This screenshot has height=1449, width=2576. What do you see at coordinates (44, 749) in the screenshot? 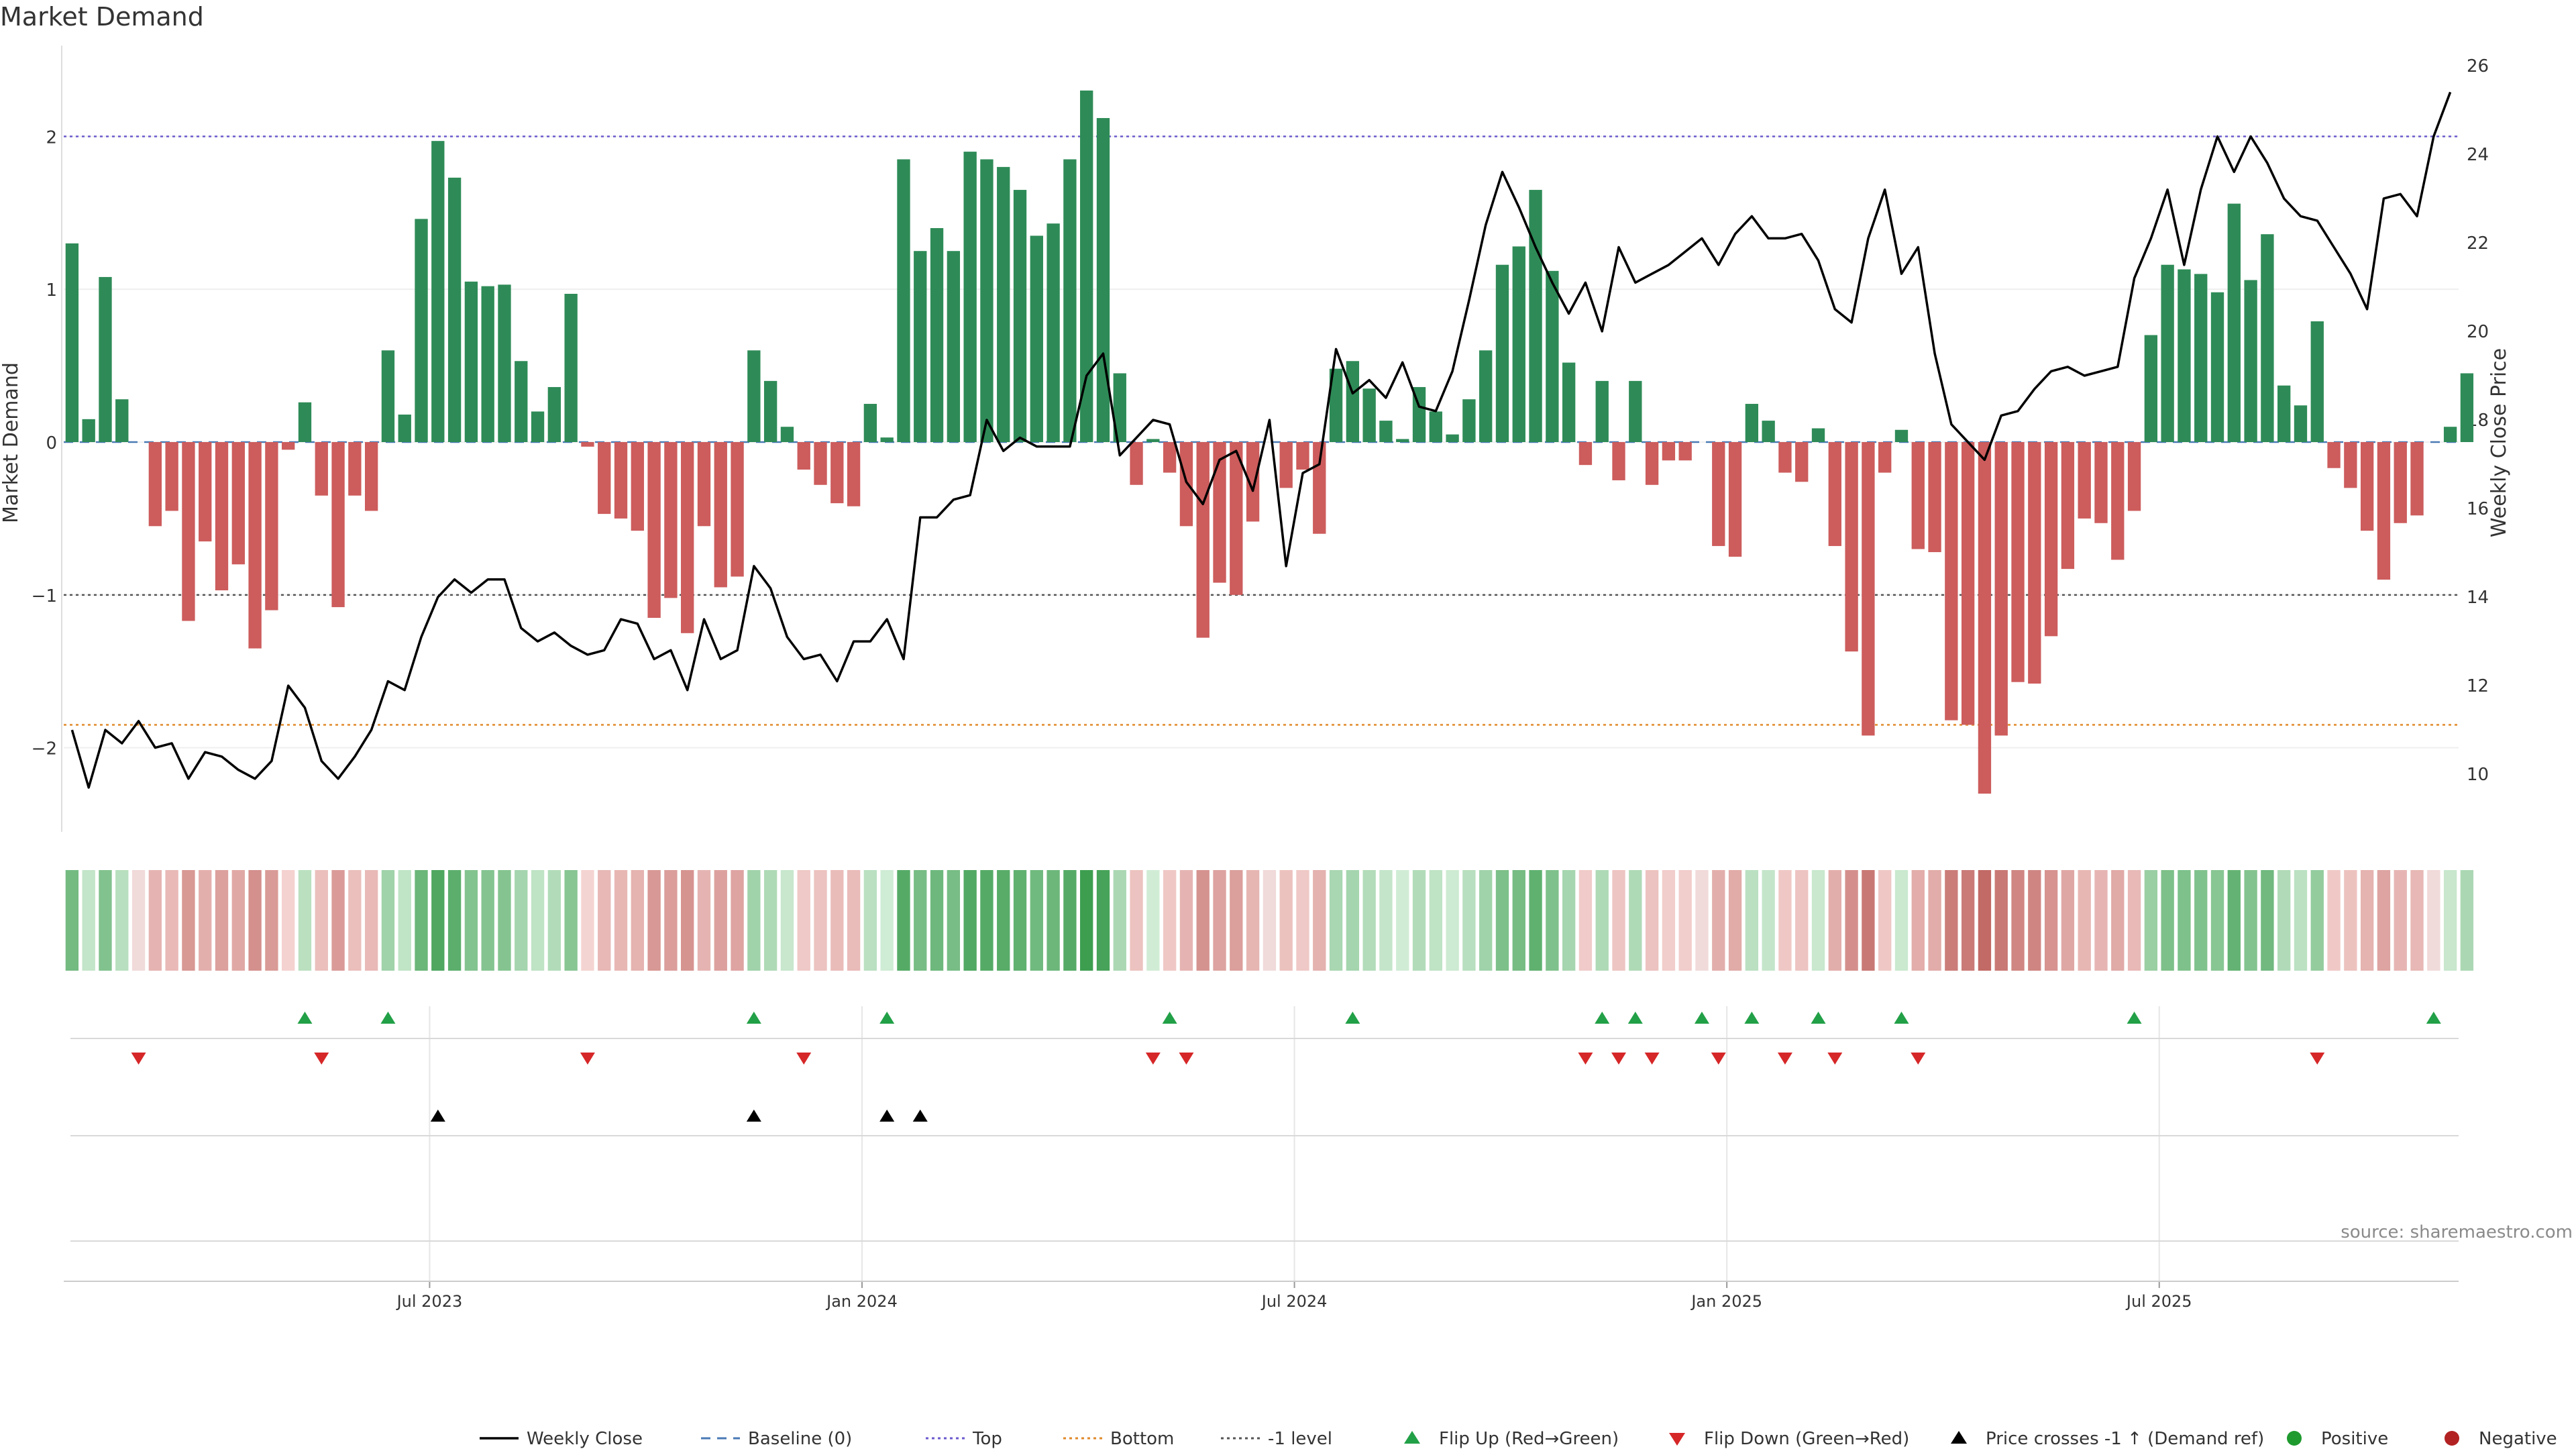
I see `y-left-tick-label: −2` at bounding box center [44, 749].